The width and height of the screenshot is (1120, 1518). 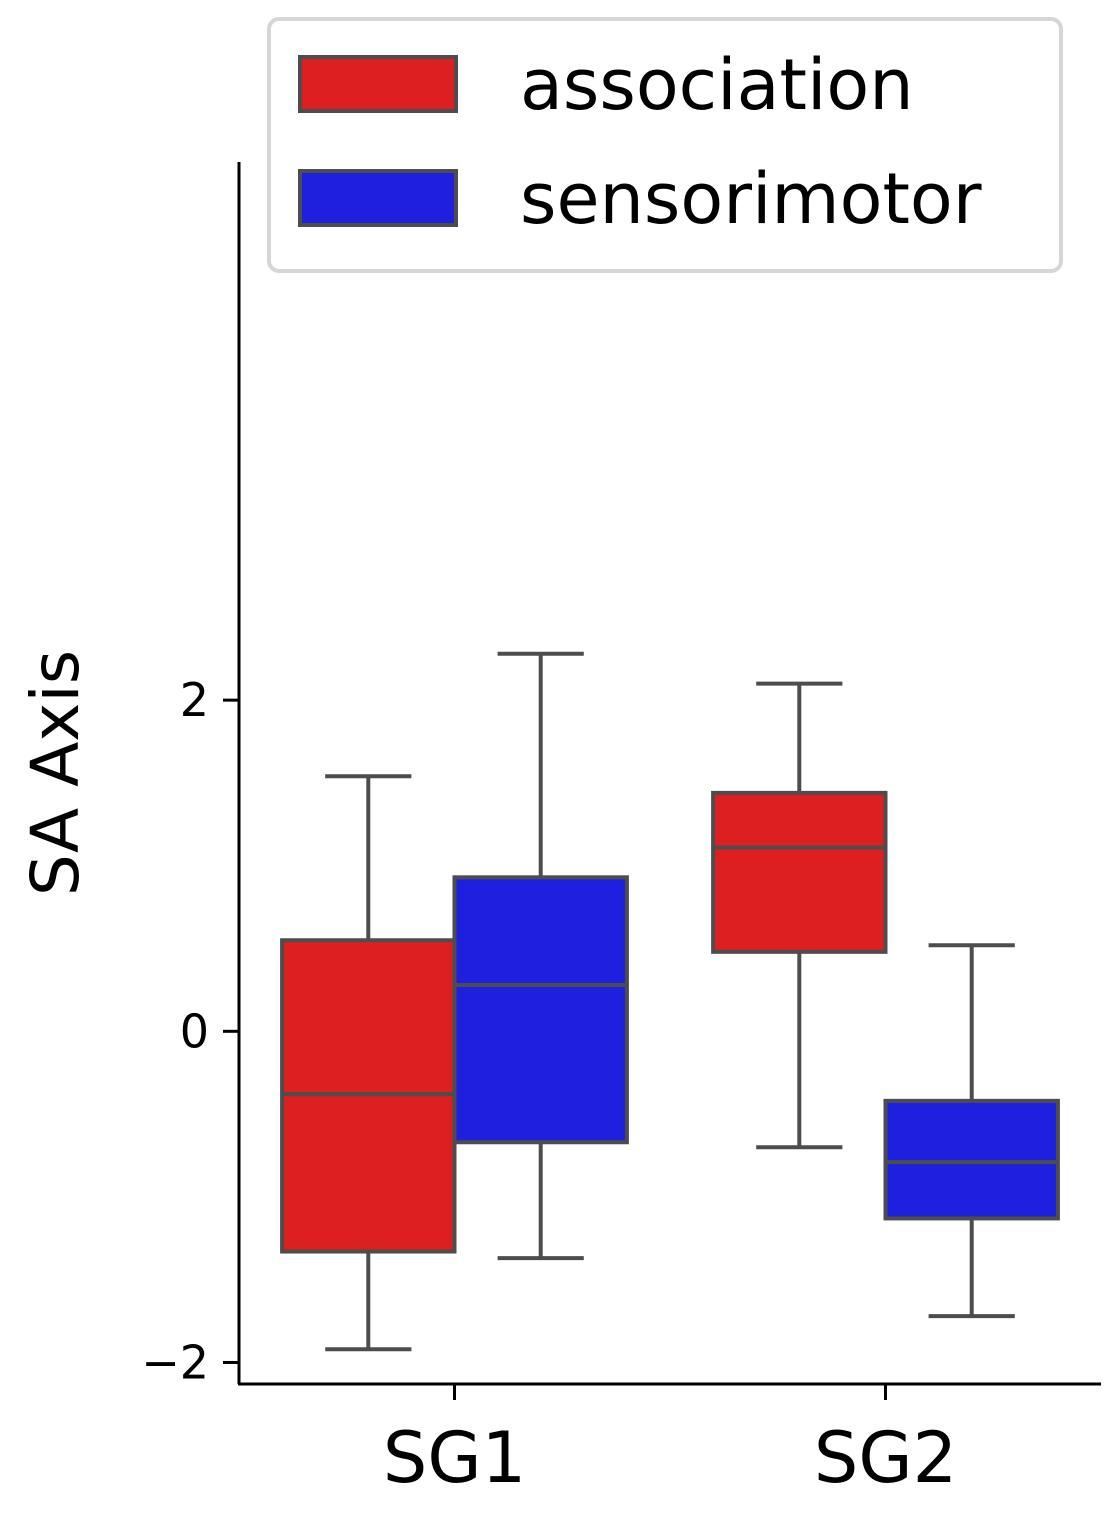 I want to click on legend-label-association: association, so click(x=717, y=85).